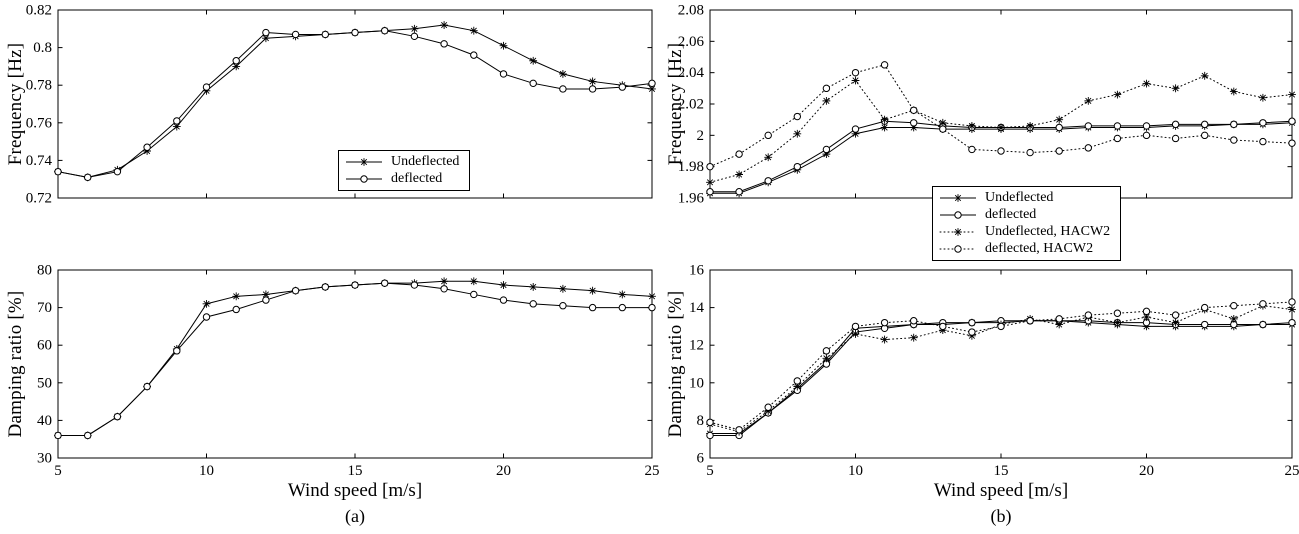 Image resolution: width=1299 pixels, height=534 pixels. Describe the element at coordinates (675, 364) in the screenshot. I see `ylabel-damping-b: Damping ratio [%]` at that location.